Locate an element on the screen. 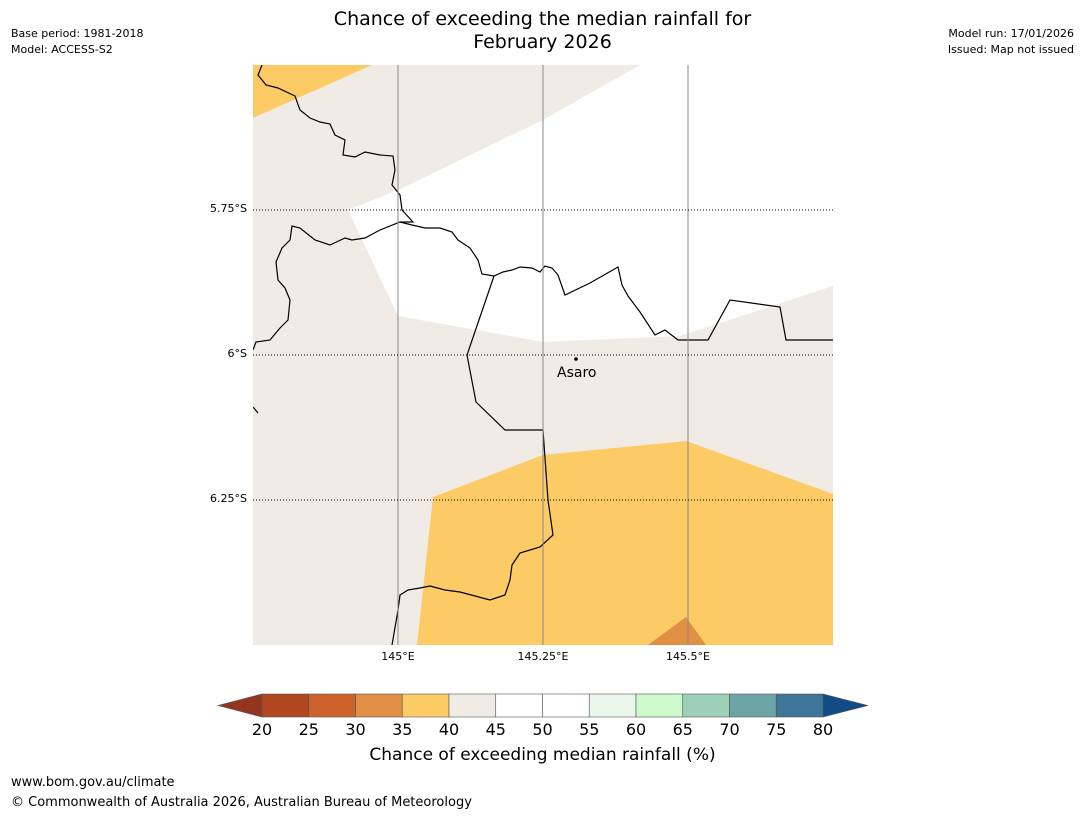 The height and width of the screenshot is (816, 1085). colorbar-tick-label: 55 is located at coordinates (589, 729).